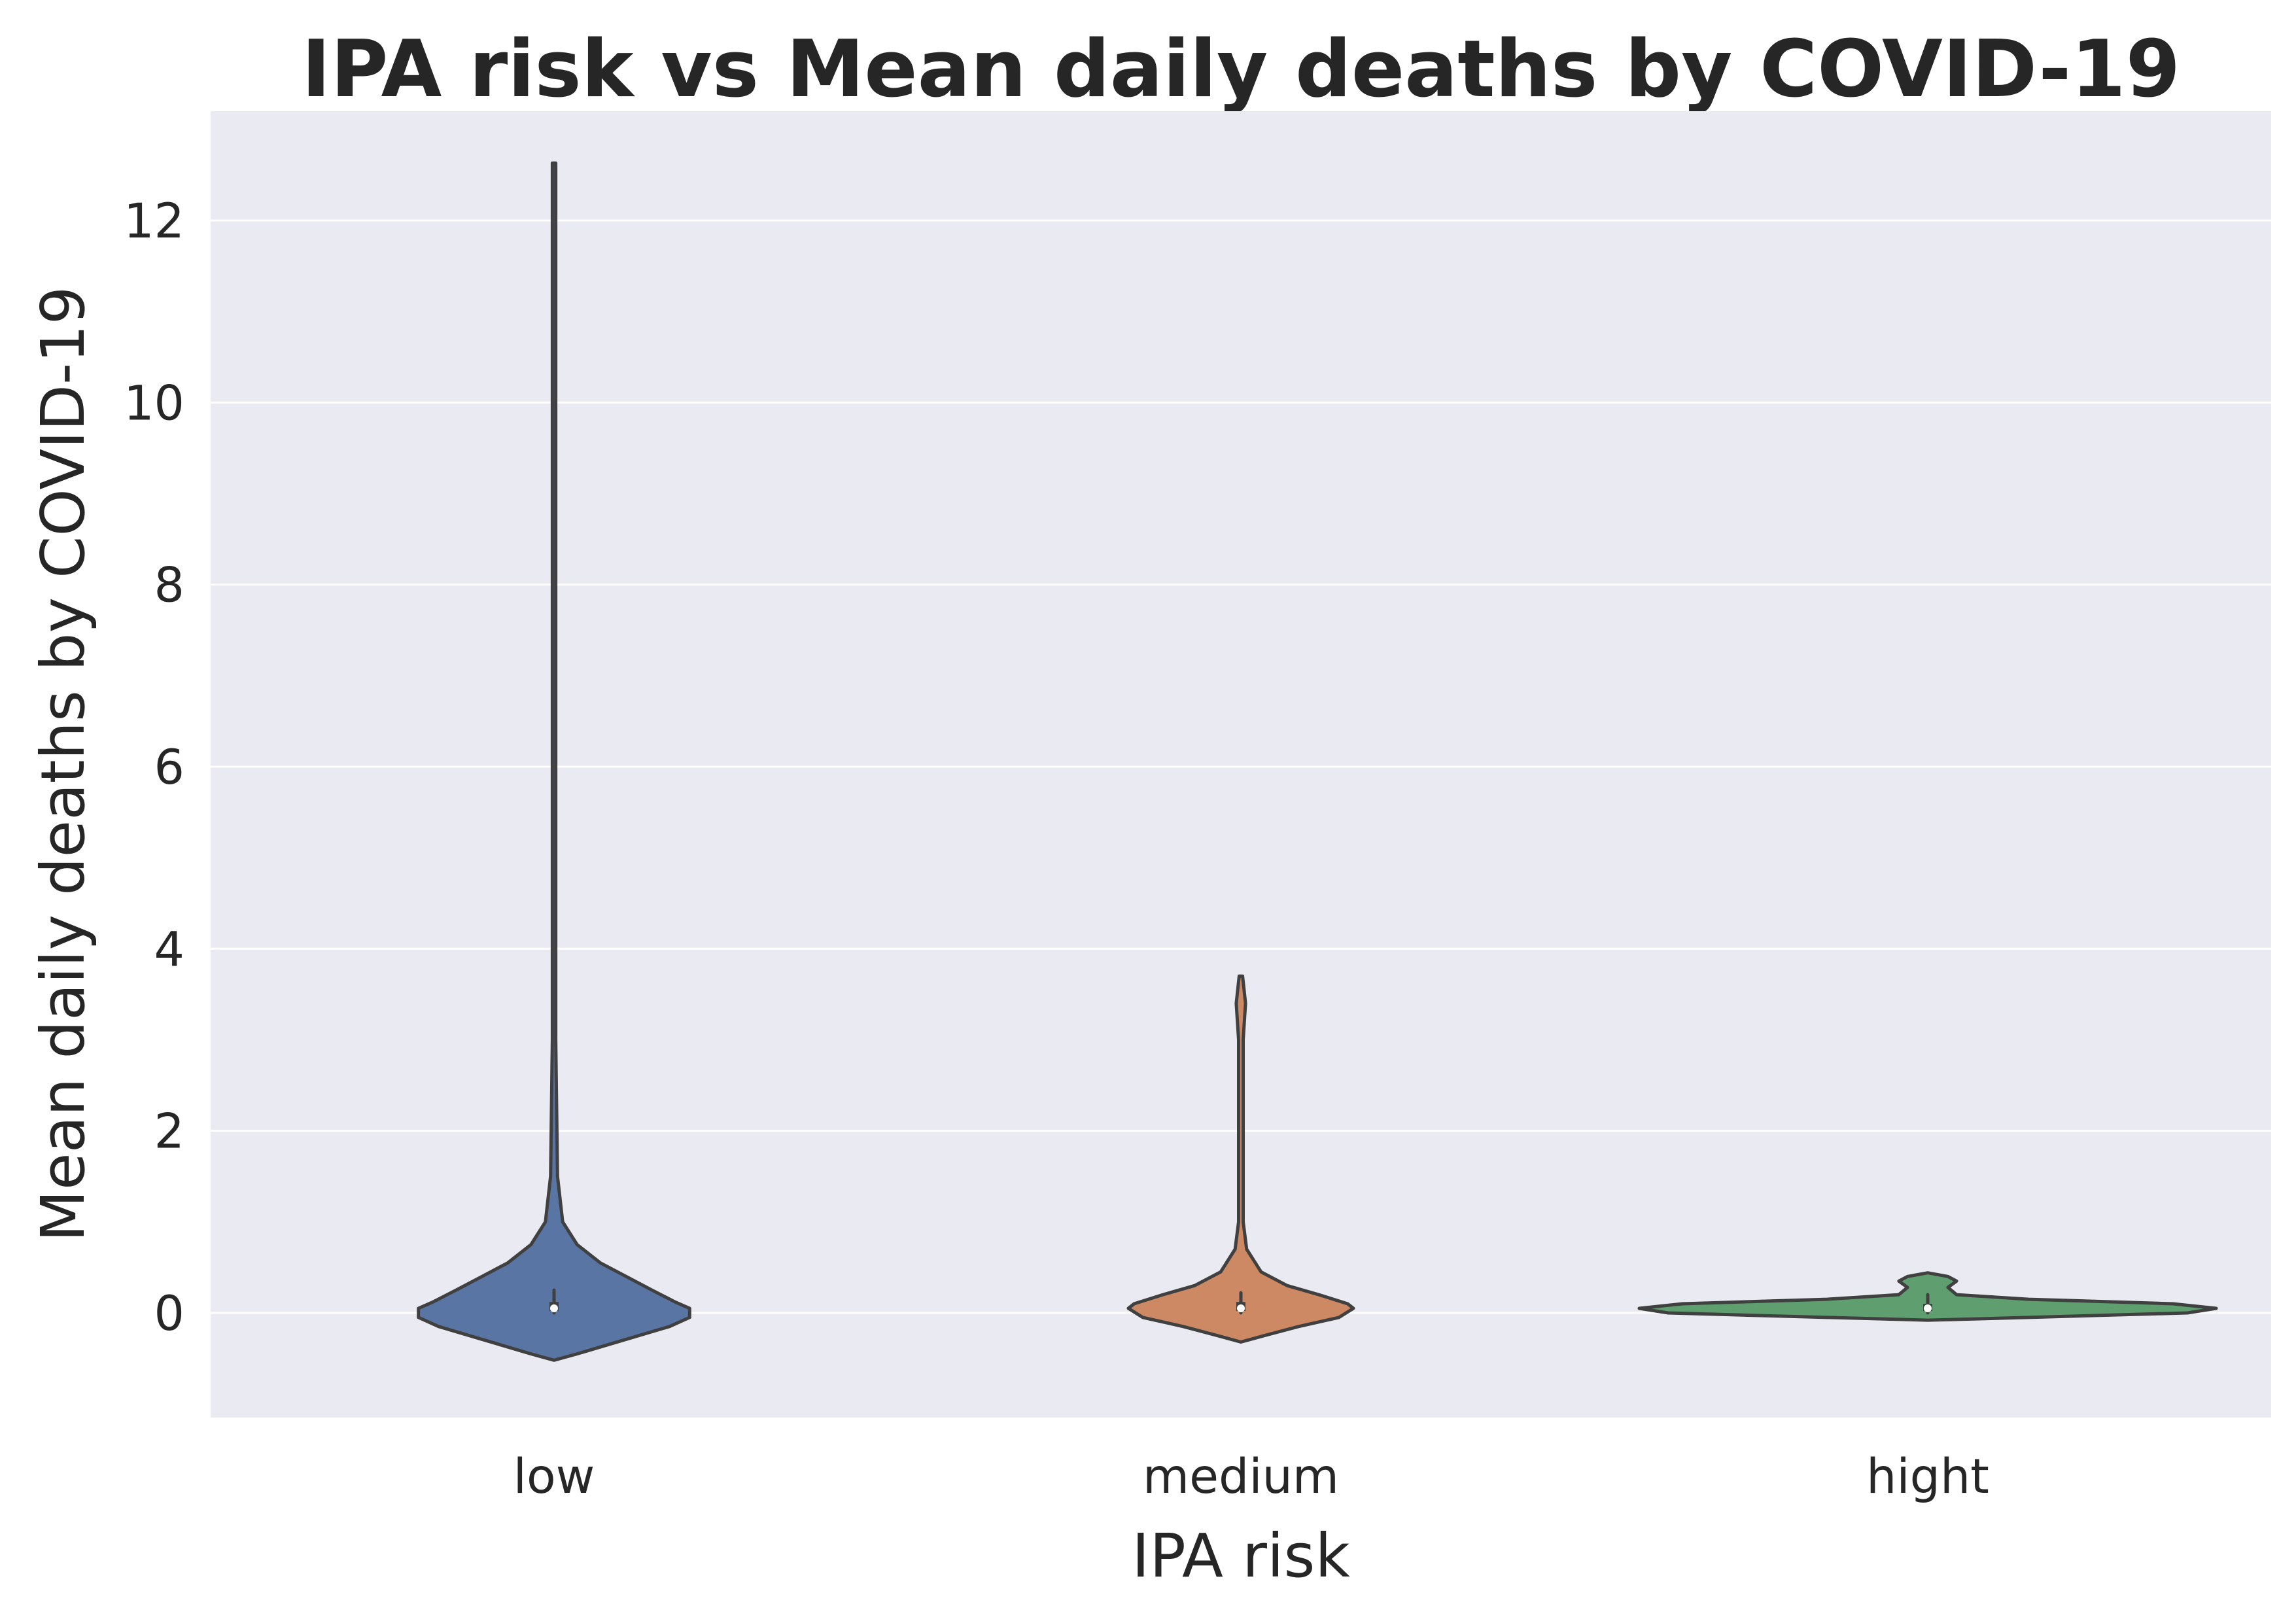  I want to click on median-medium, so click(1241, 1308).